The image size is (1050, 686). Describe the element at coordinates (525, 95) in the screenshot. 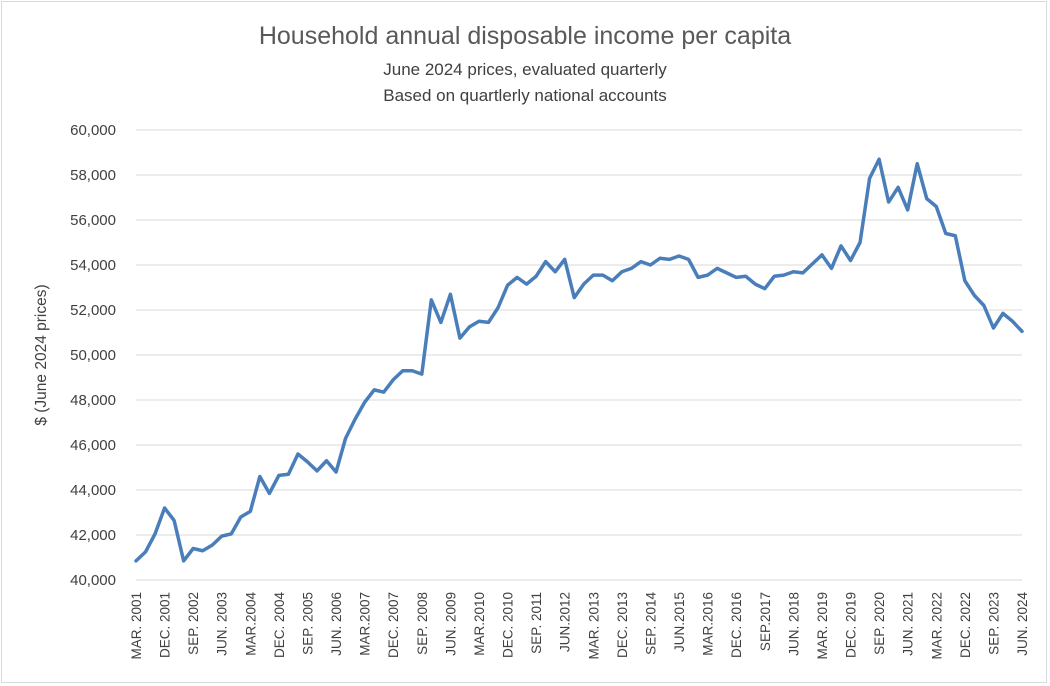

I see `chart-subtitle-line-2: Based on quartlerly national accounts` at that location.